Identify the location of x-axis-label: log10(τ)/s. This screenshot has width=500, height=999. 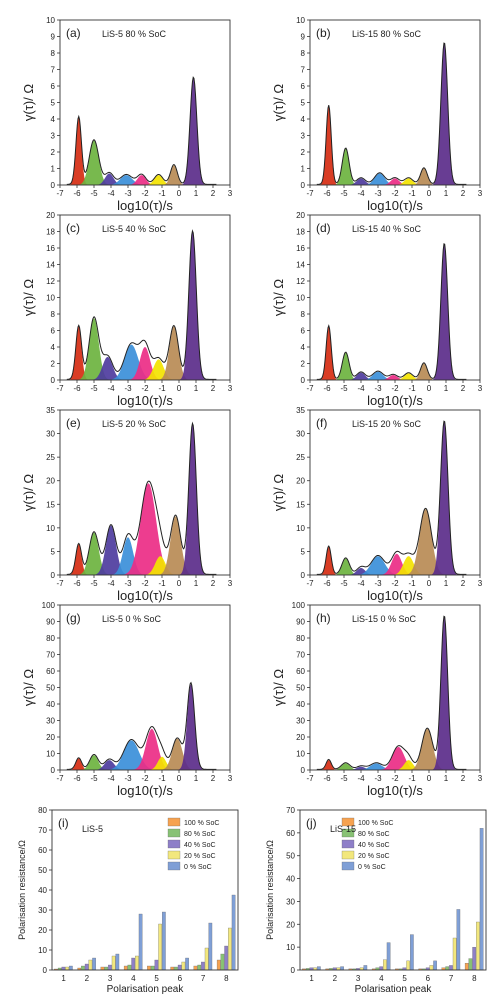
(145, 400).